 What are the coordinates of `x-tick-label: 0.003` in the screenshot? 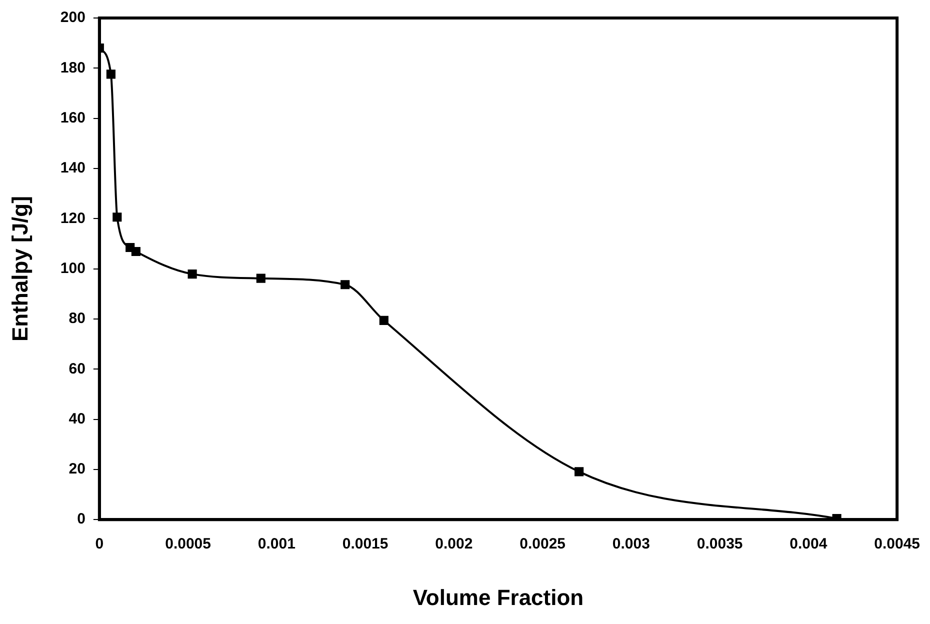 It's located at (631, 544).